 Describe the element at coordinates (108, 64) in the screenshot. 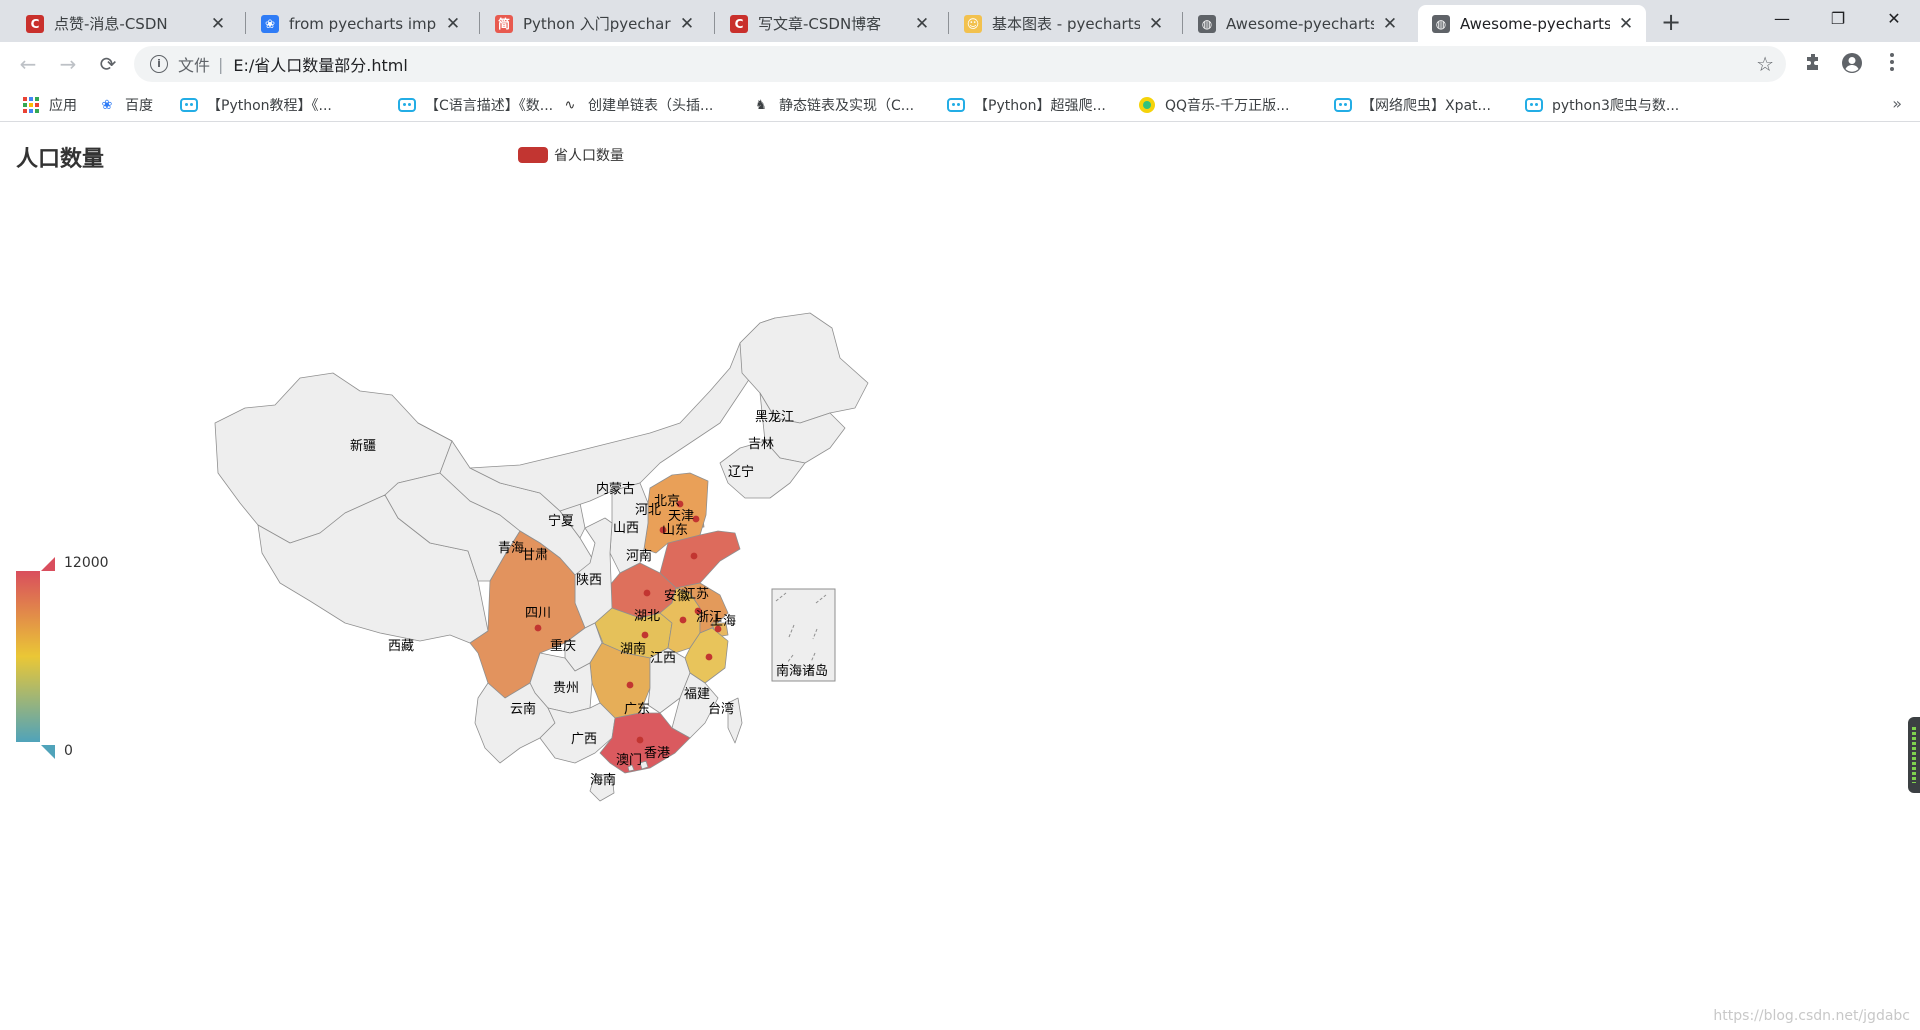

I see `reload-button: ⟳` at that location.